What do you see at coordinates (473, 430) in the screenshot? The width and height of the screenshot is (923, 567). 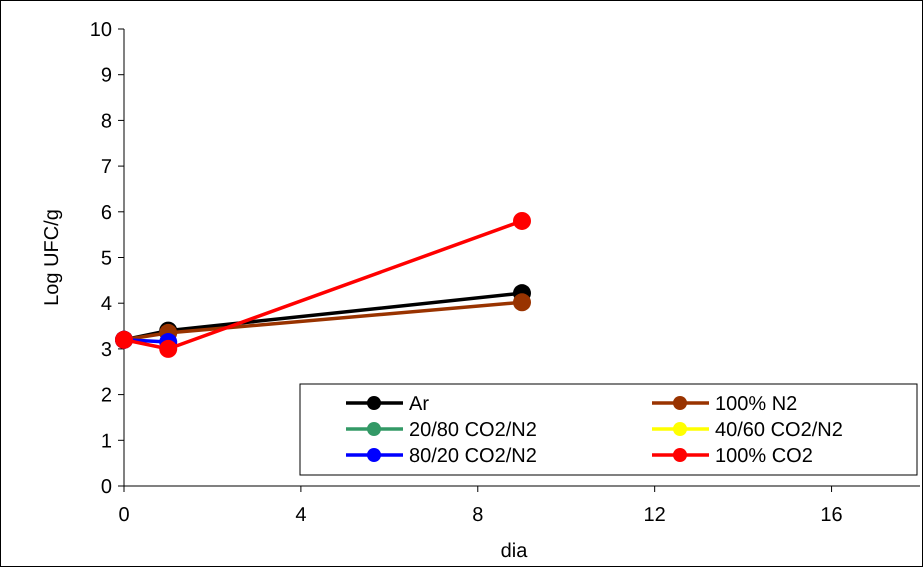 I see `legend-label: 20/80 CO2/N2` at bounding box center [473, 430].